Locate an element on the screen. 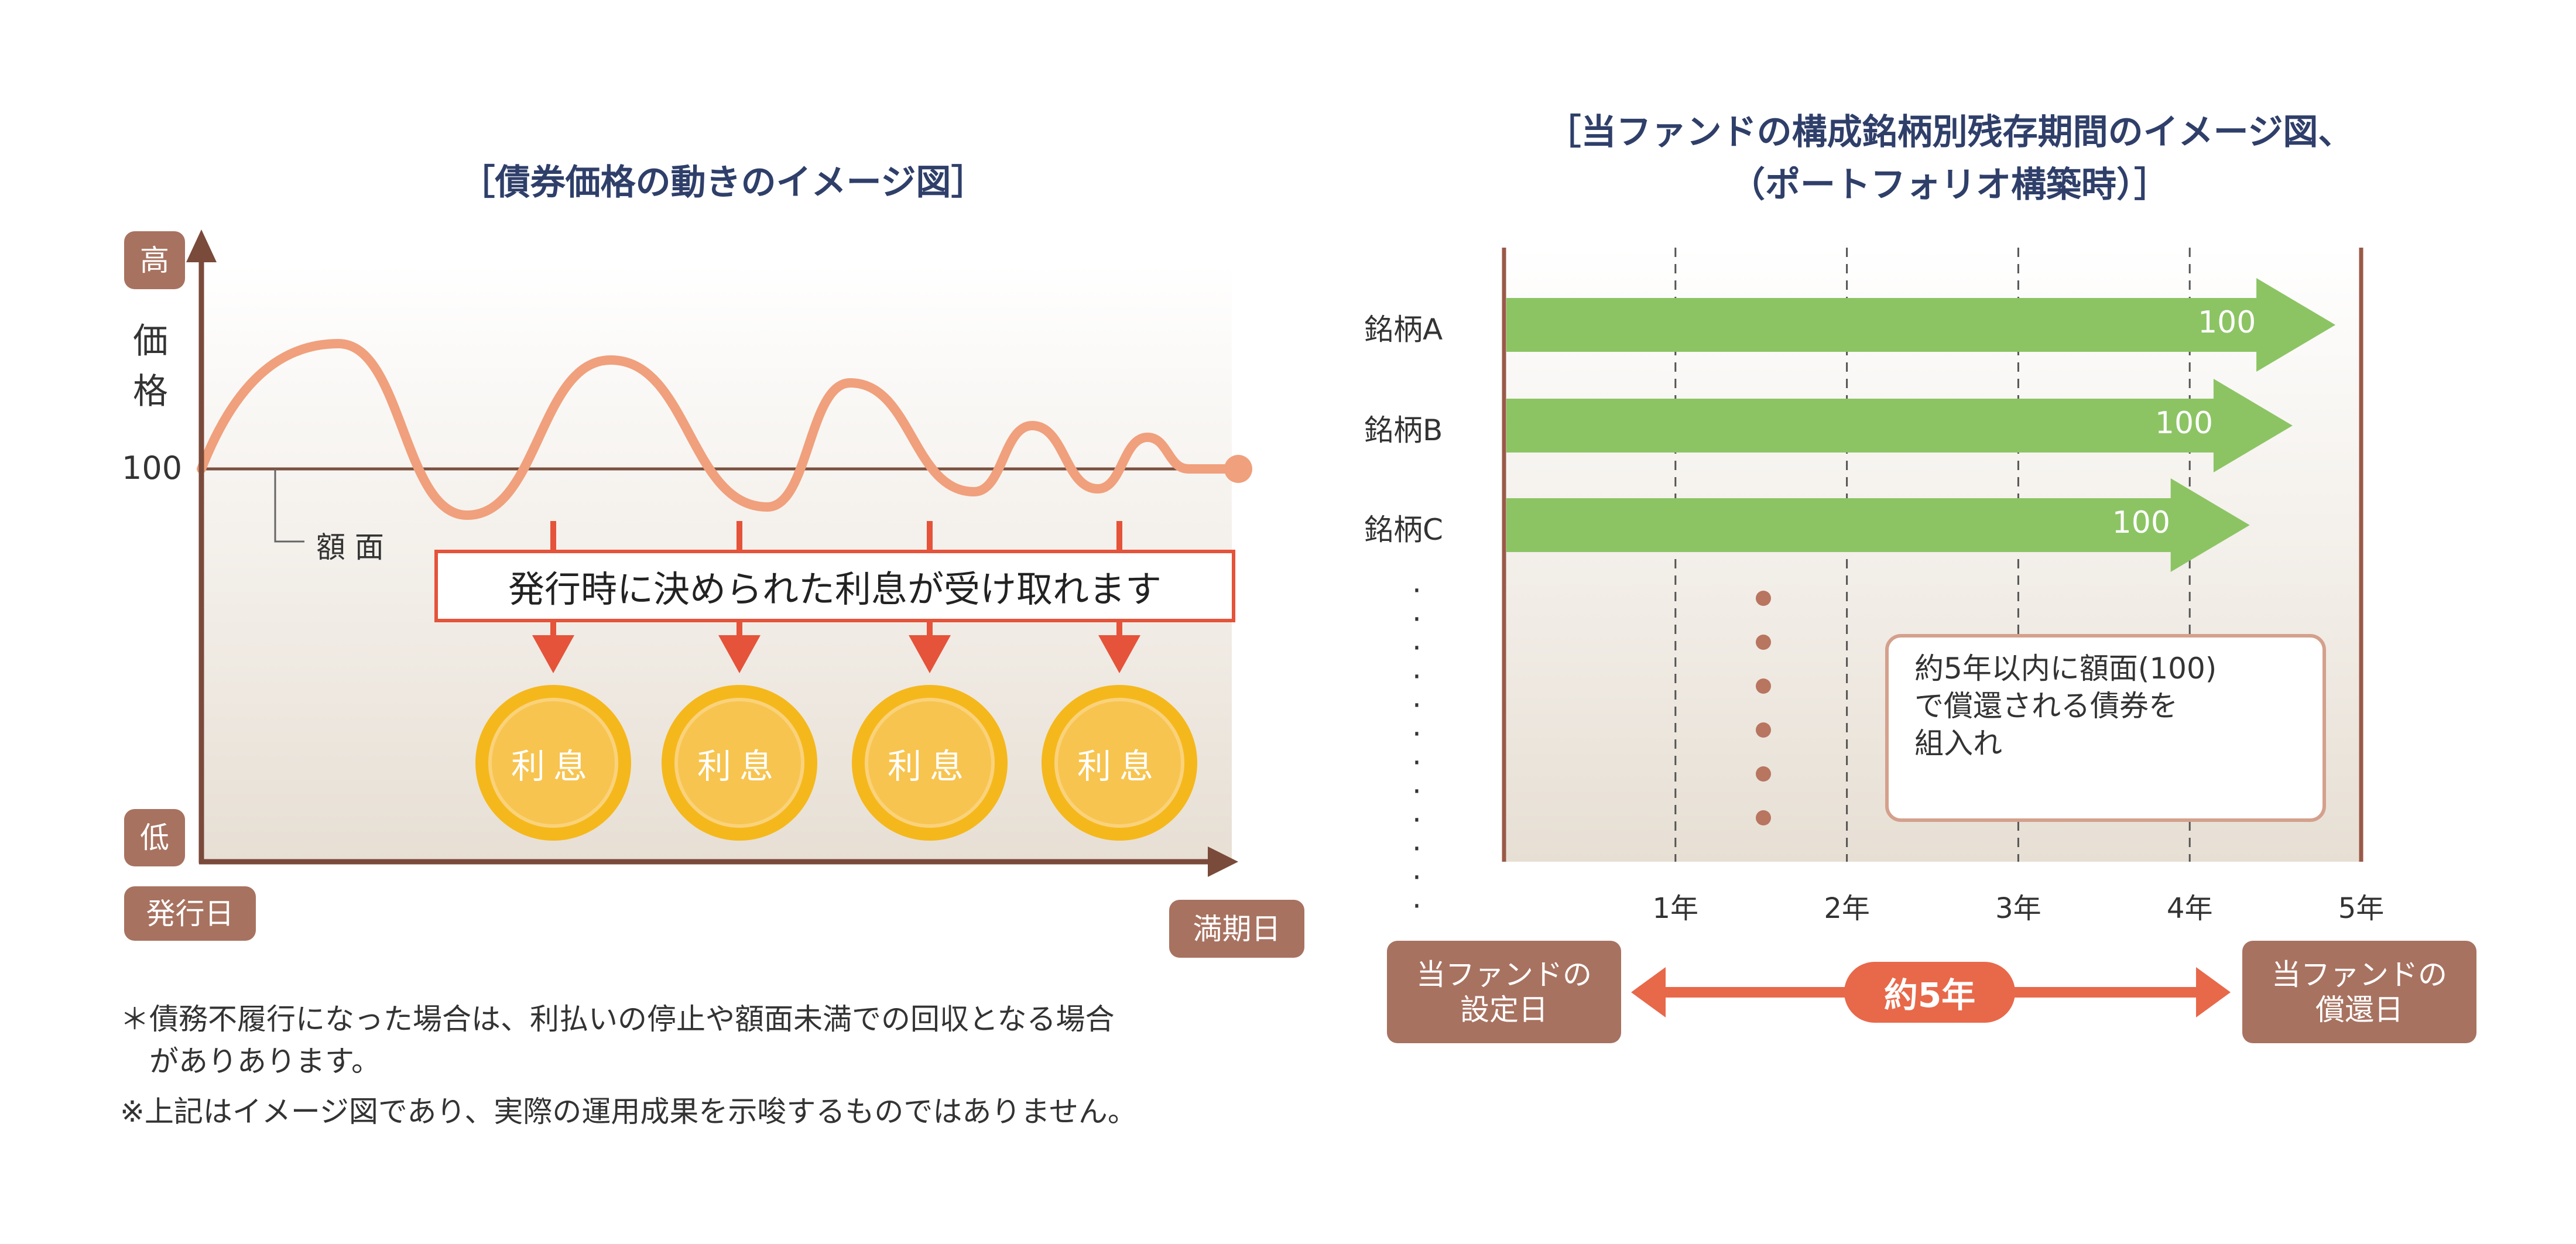 This screenshot has width=2576, height=1244. term-chart-title-line2: （ポートフォリオ構築時）］ is located at coordinates (1949, 185).